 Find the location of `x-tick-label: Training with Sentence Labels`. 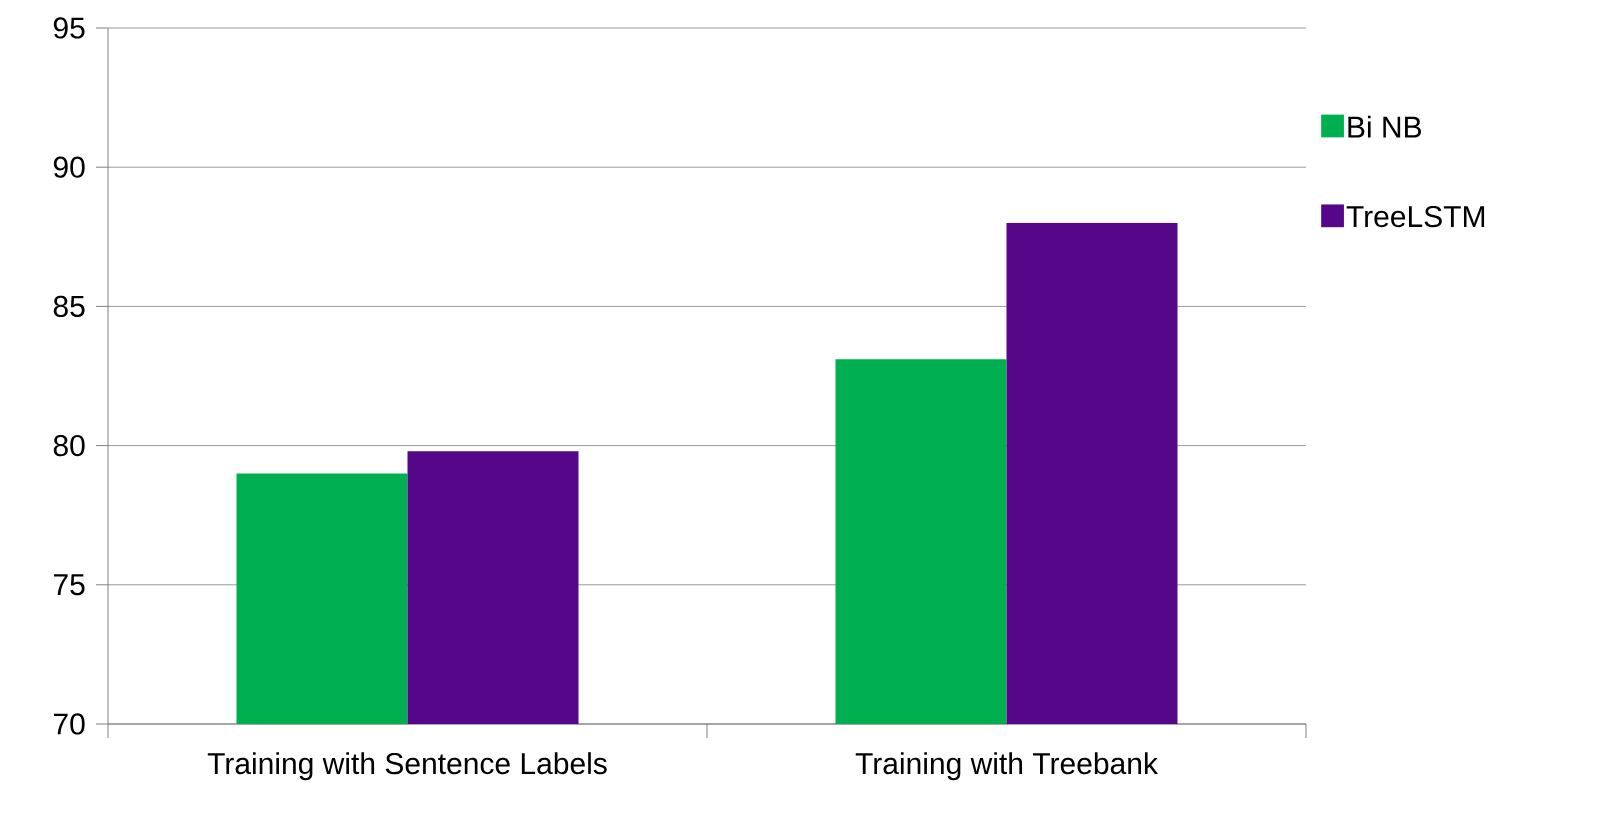

x-tick-label: Training with Sentence Labels is located at coordinates (407, 766).